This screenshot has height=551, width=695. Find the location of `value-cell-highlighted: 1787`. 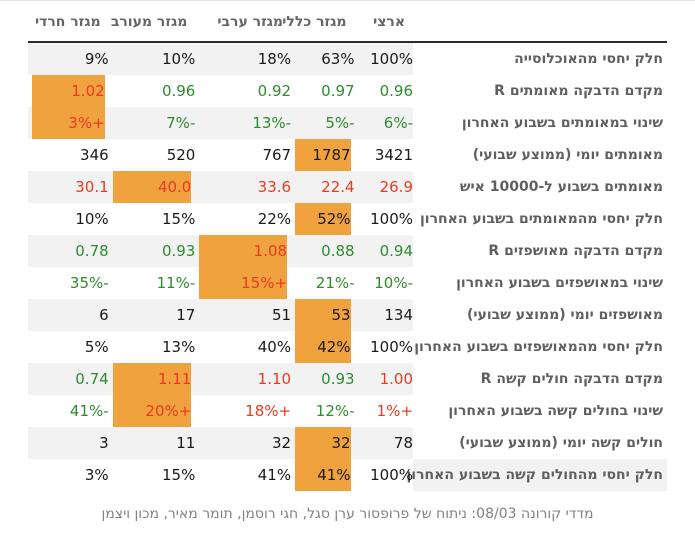

value-cell-highlighted: 1787 is located at coordinates (322, 155).